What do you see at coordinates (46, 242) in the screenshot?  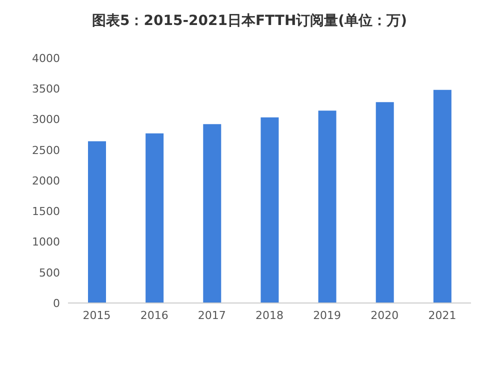 I see `y-tick-label: 1000` at bounding box center [46, 242].